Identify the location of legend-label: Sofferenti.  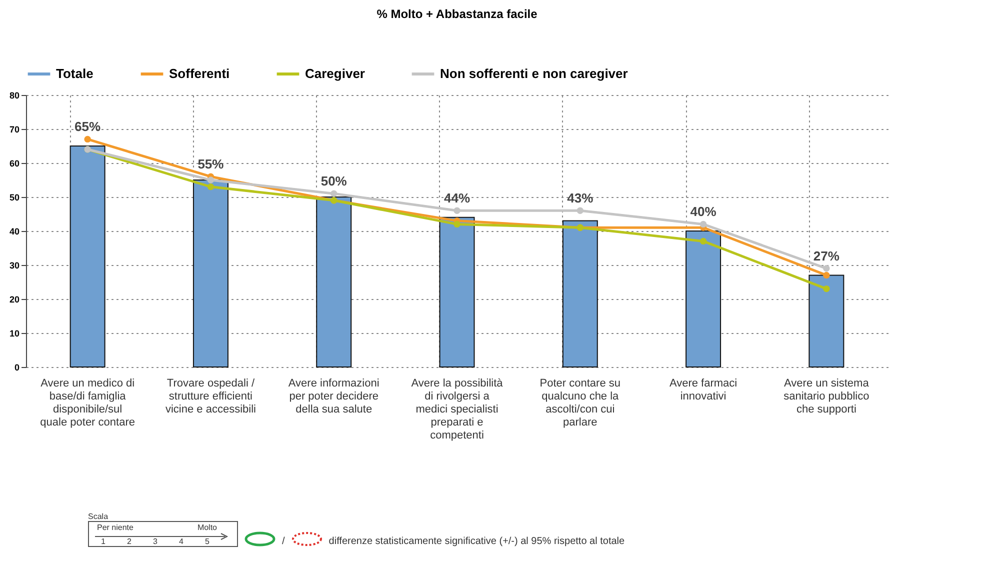
(199, 73).